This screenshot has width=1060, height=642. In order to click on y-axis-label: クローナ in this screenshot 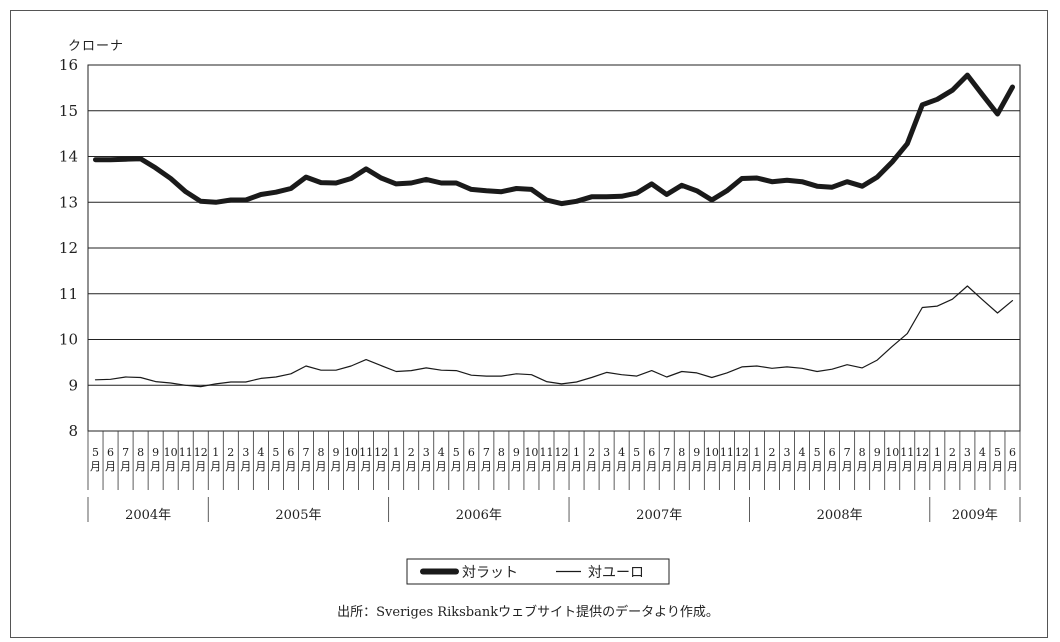, I will do `click(96, 46)`.